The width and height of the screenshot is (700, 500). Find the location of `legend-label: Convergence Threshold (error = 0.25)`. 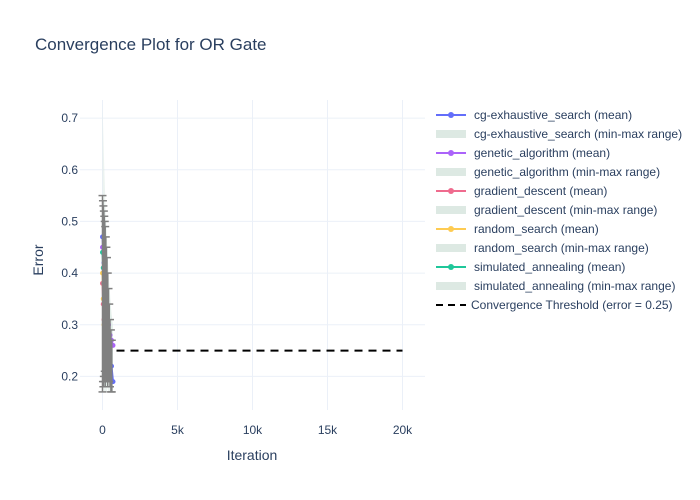

legend-label: Convergence Threshold (error = 0.25) is located at coordinates (572, 305).